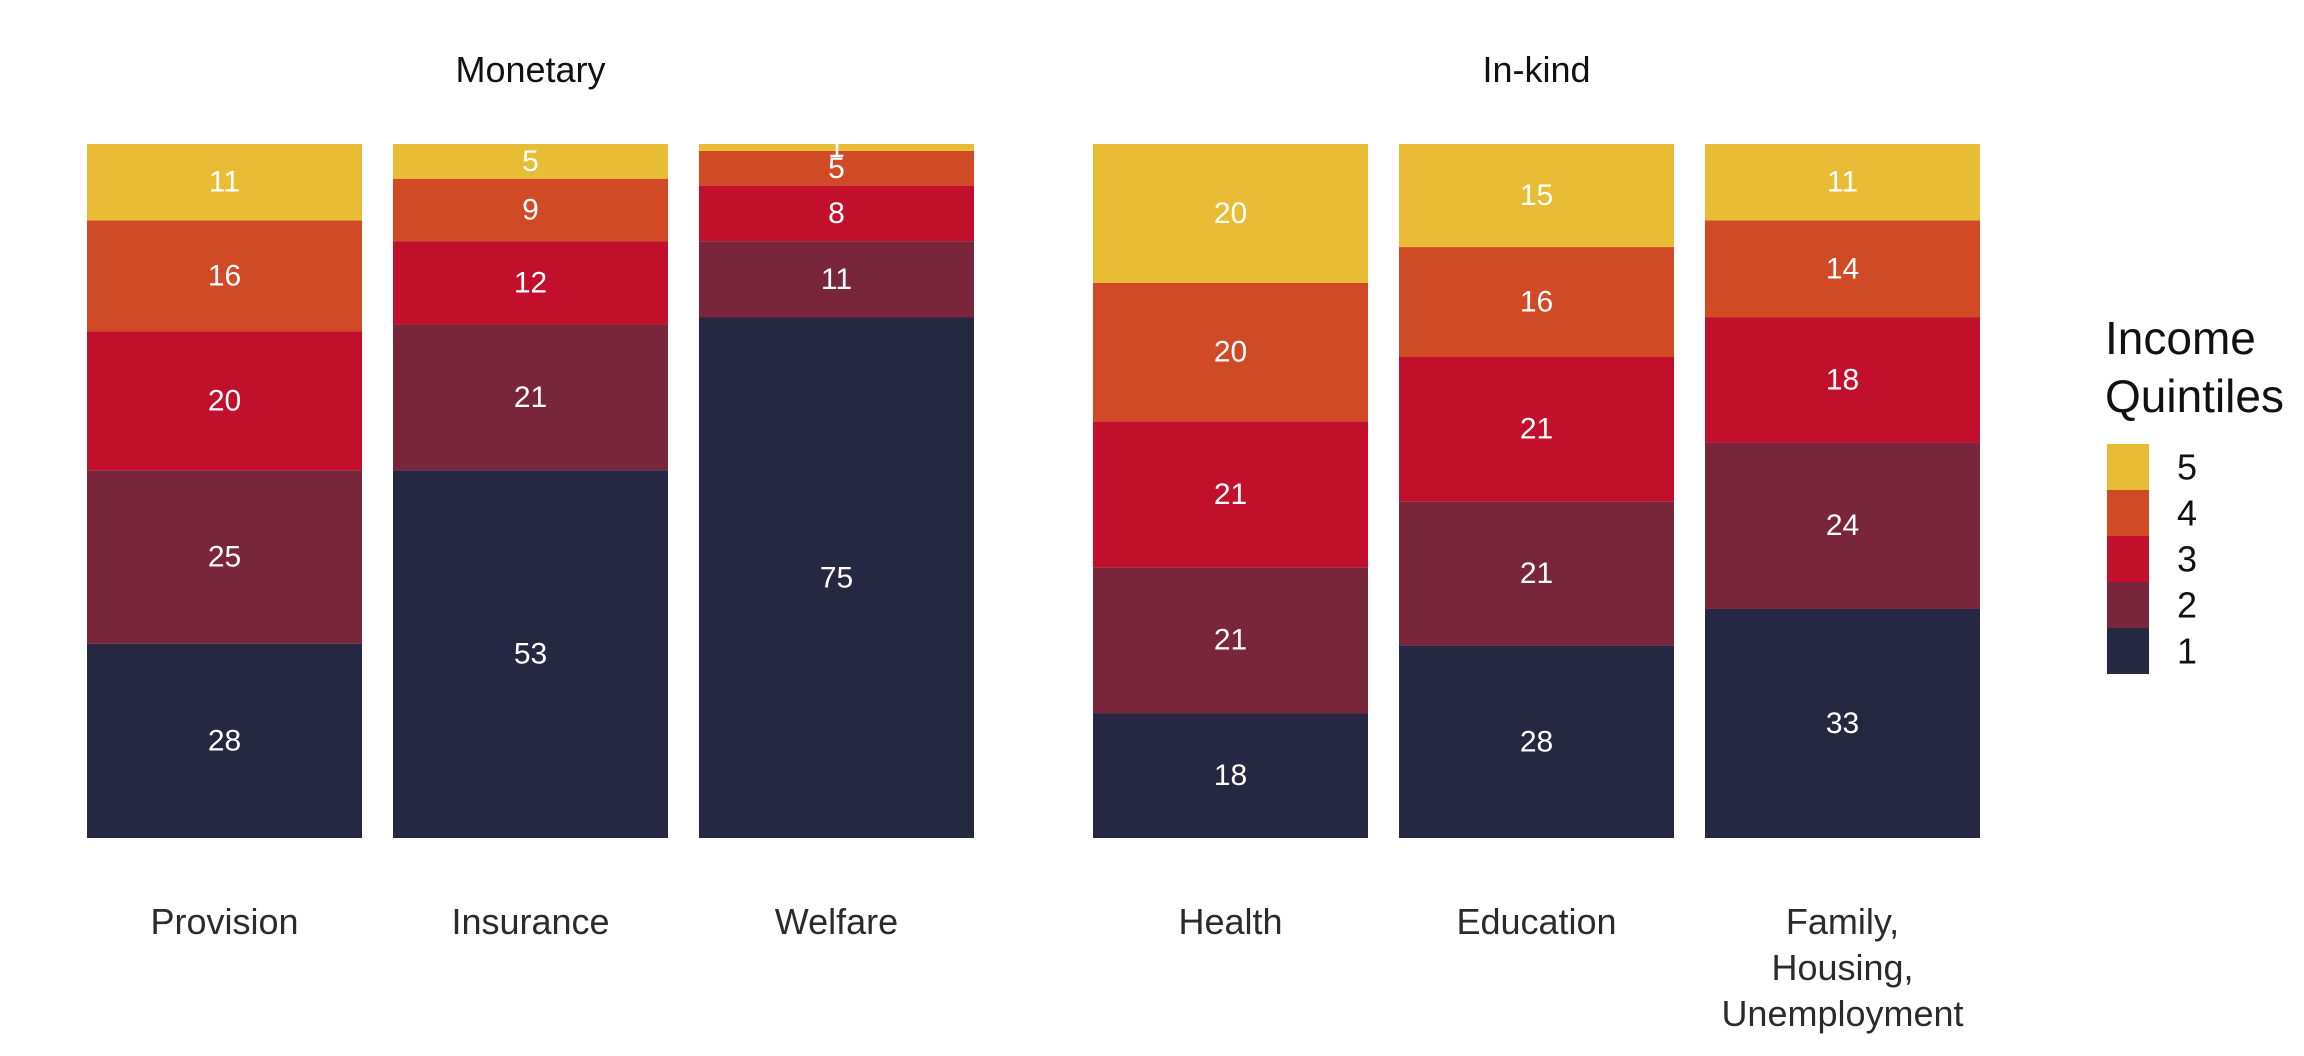 The width and height of the screenshot is (2304, 1056). I want to click on legend-item-2: 2, so click(2152, 605).